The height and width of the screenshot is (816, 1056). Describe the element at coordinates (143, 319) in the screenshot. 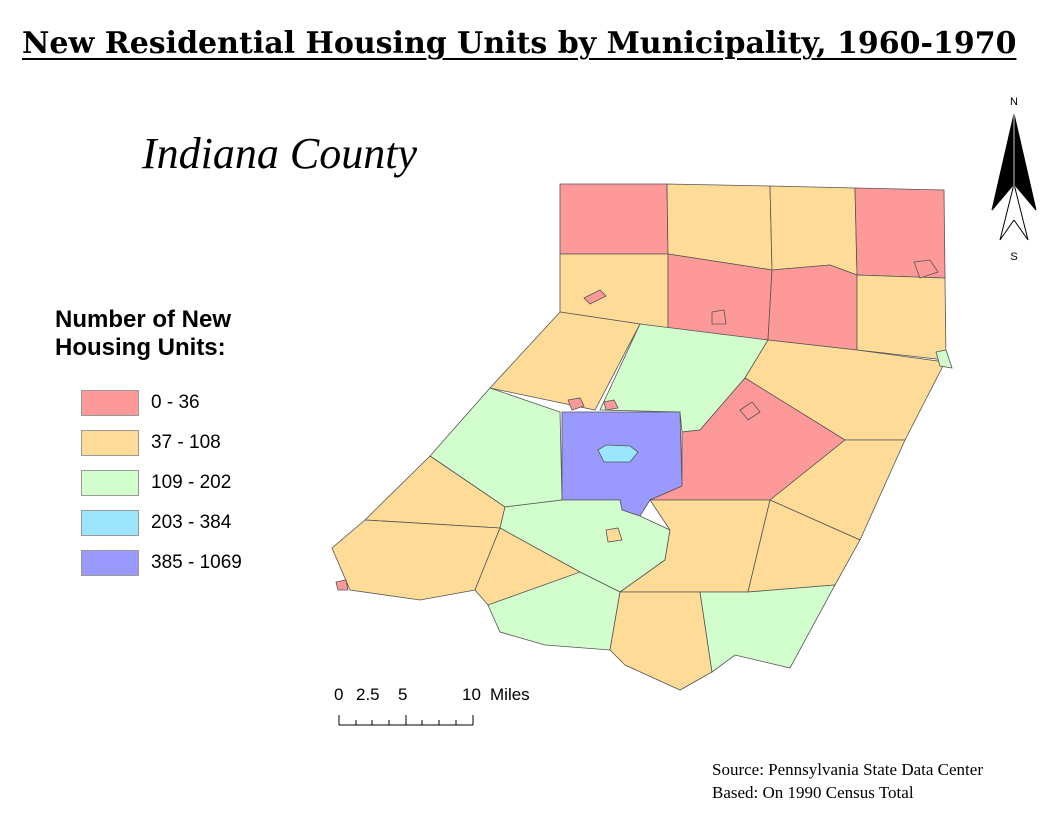

I see `legend-title-line1: Number of New` at that location.